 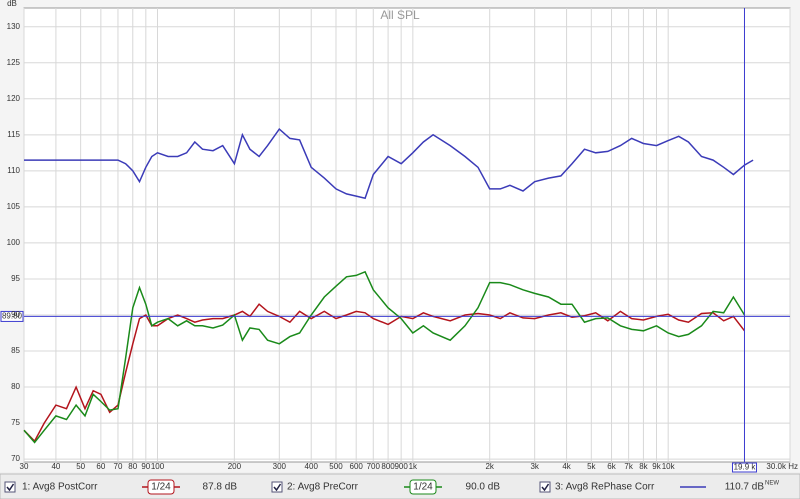 I want to click on y-tick-label: 120, so click(x=14, y=98).